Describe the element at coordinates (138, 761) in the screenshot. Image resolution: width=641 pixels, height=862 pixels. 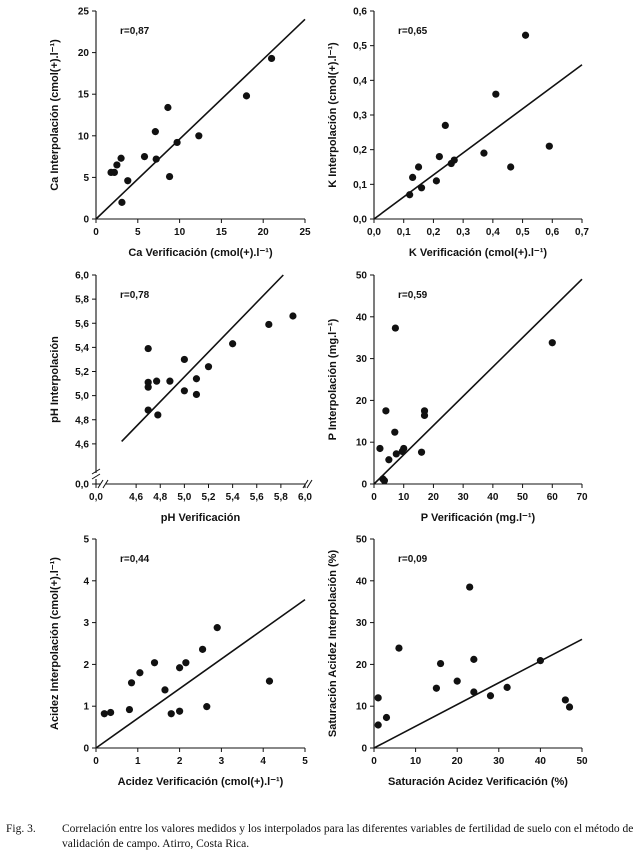
I see `x-tick-label: 1` at that location.